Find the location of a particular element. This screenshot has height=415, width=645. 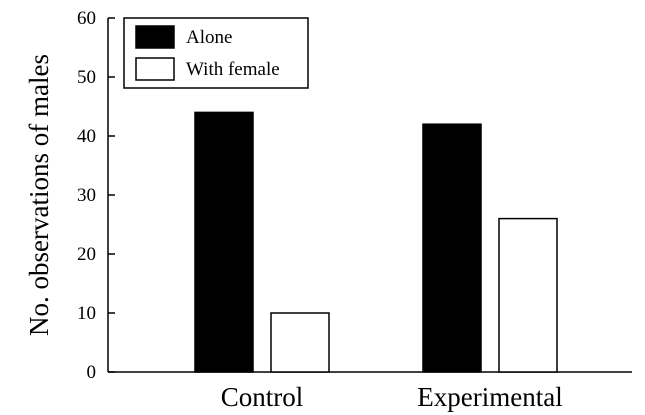

x-category-label: Experimental is located at coordinates (489, 397).